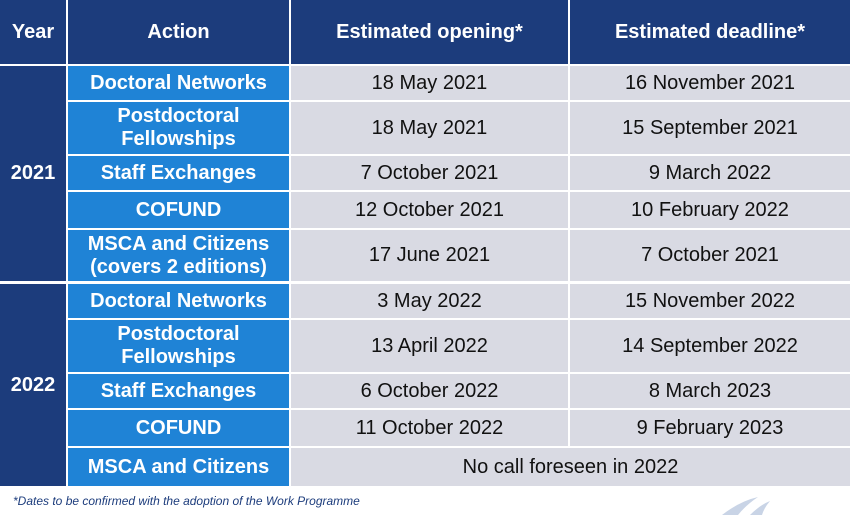  I want to click on opening-cell: 13 April 2022, so click(430, 347).